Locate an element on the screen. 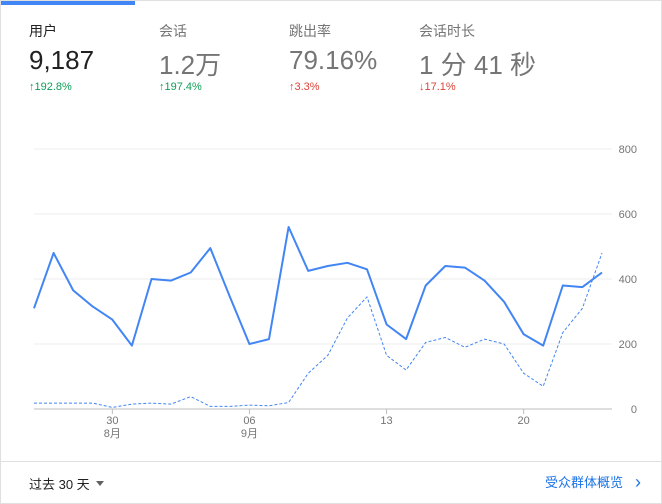 The image size is (662, 504). metric-label: 会话时长 is located at coordinates (447, 31).